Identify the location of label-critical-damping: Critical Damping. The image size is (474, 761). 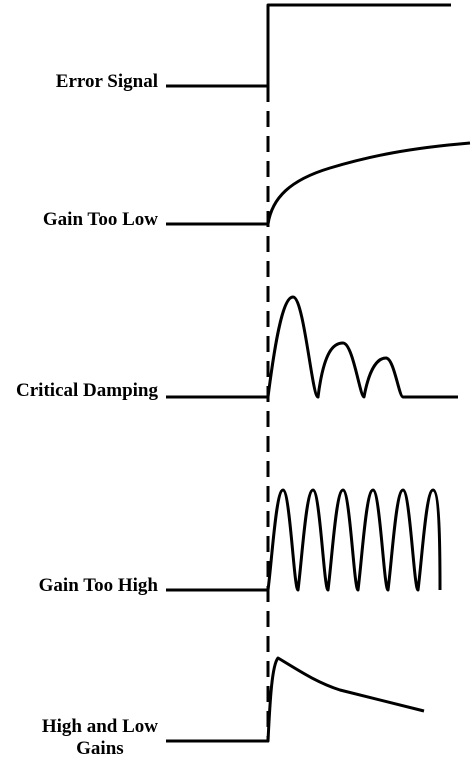
(87, 390).